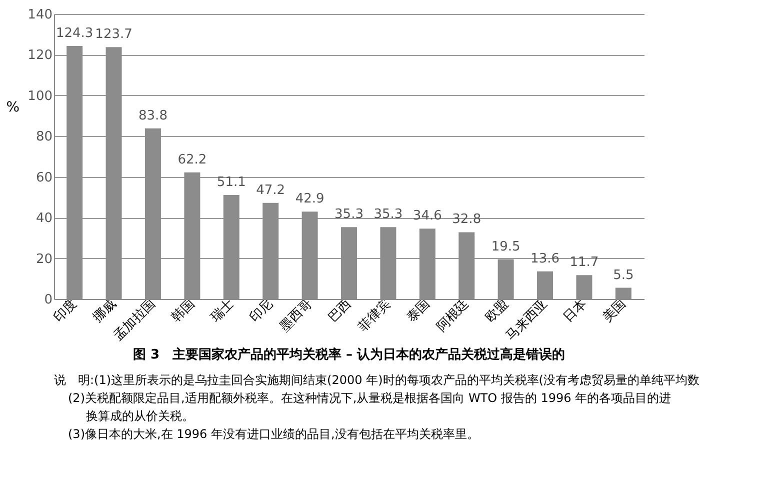 Image resolution: width=760 pixels, height=504 pixels. What do you see at coordinates (44, 137) in the screenshot?
I see `y-tick-label: 80` at bounding box center [44, 137].